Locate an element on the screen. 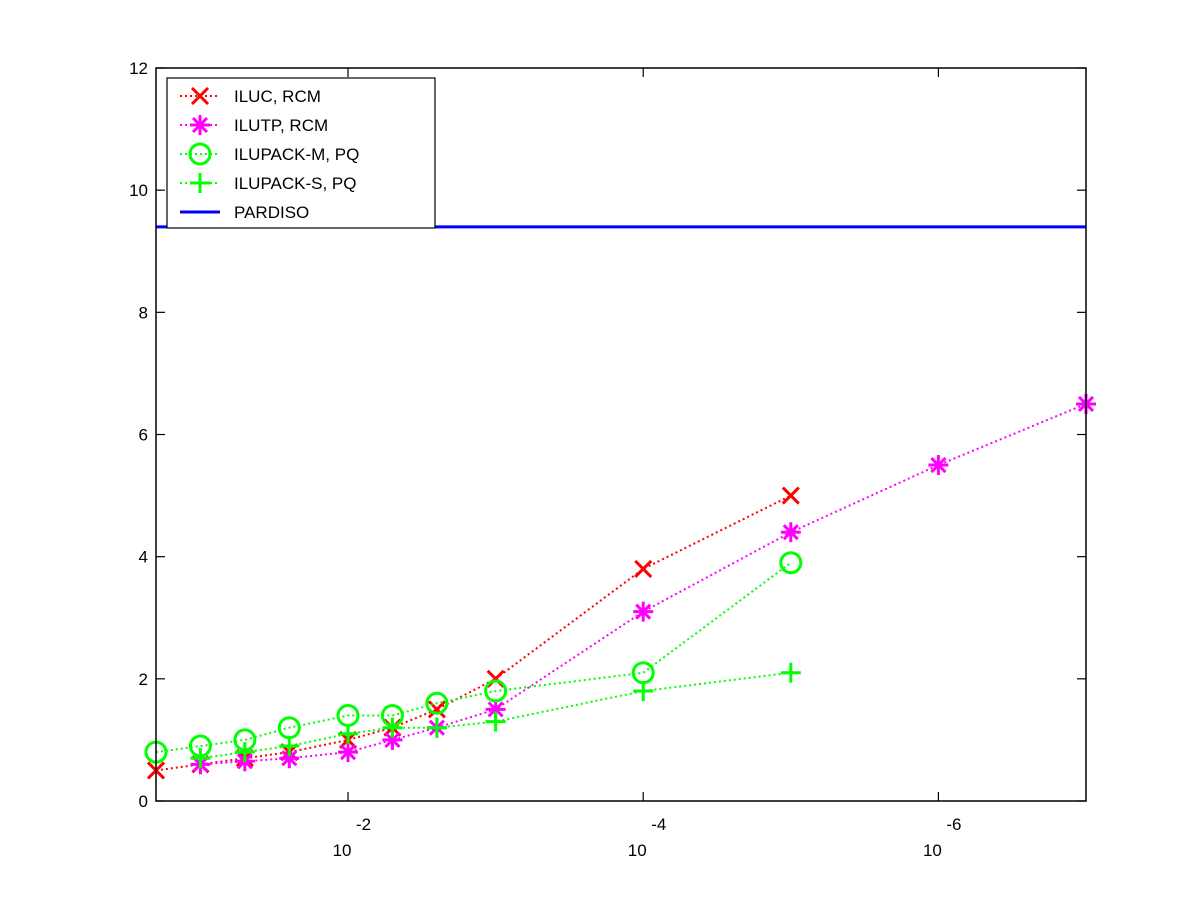 The height and width of the screenshot is (900, 1200). x-tick-exponent-label: -6 is located at coordinates (953, 824).